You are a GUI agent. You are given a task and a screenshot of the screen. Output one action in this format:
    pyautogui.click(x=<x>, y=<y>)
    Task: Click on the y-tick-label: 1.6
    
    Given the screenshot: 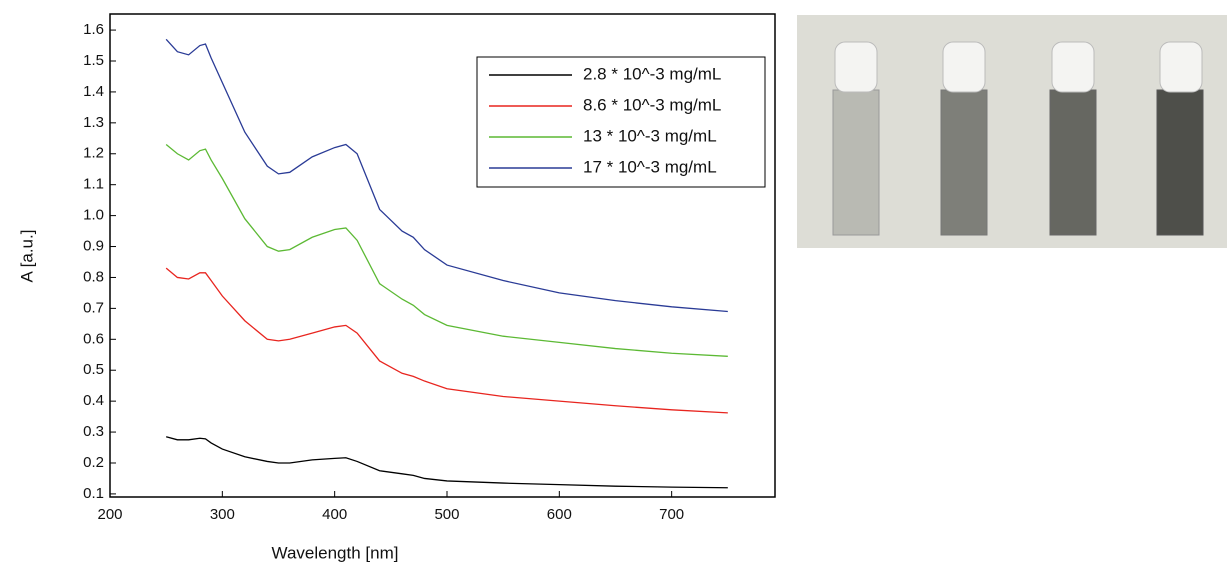 What is the action you would take?
    pyautogui.click(x=93, y=29)
    